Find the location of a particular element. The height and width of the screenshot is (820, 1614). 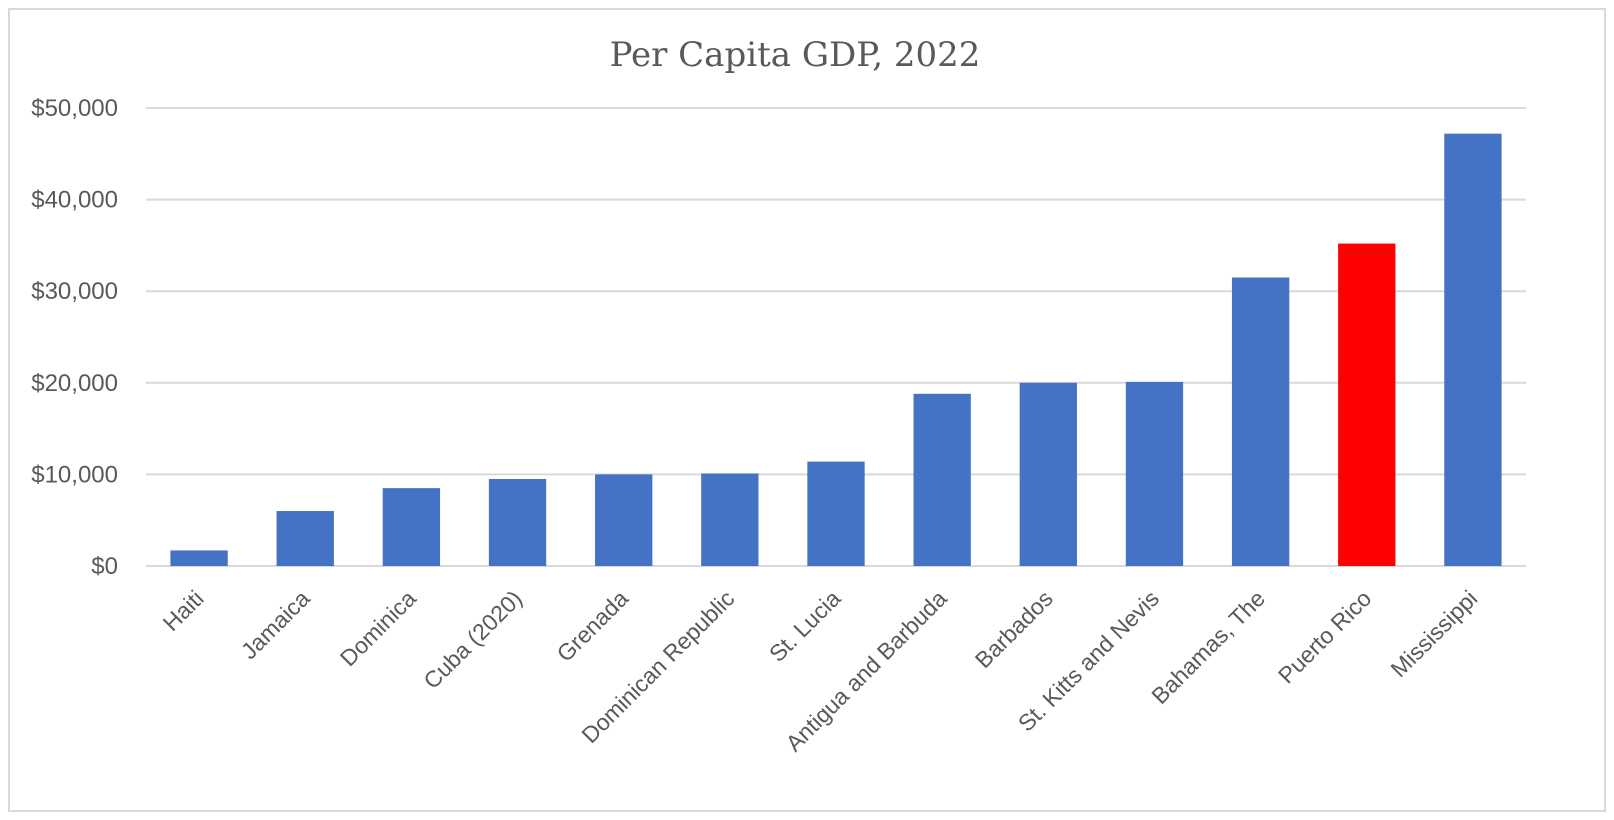

y-tick-label: $0 is located at coordinates (104, 566).